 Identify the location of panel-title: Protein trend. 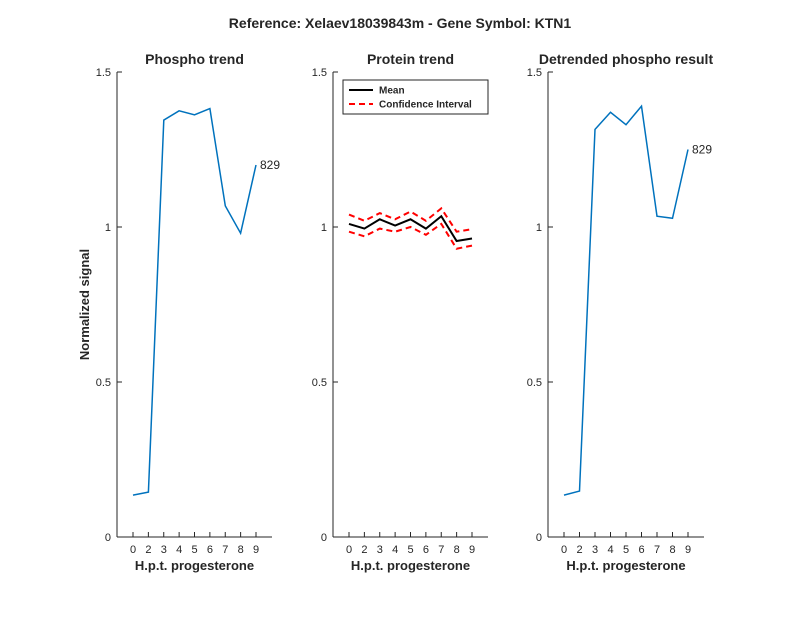
(410, 59).